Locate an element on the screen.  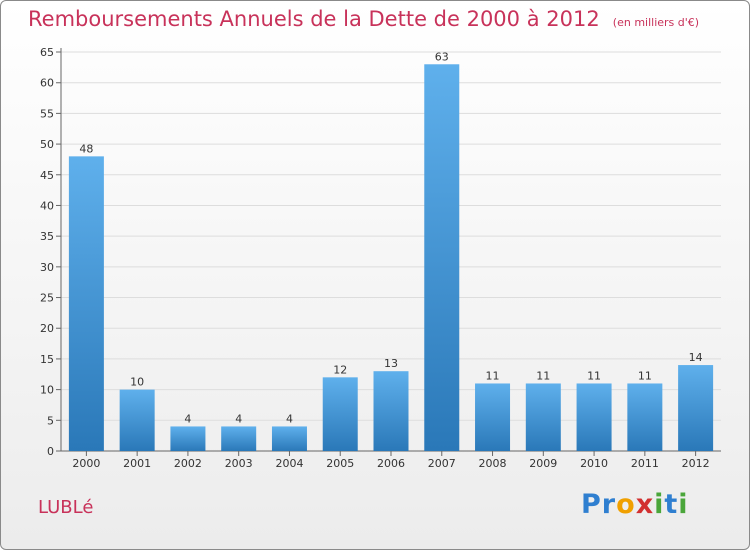
y-tick-label: 40 is located at coordinates (47, 205).